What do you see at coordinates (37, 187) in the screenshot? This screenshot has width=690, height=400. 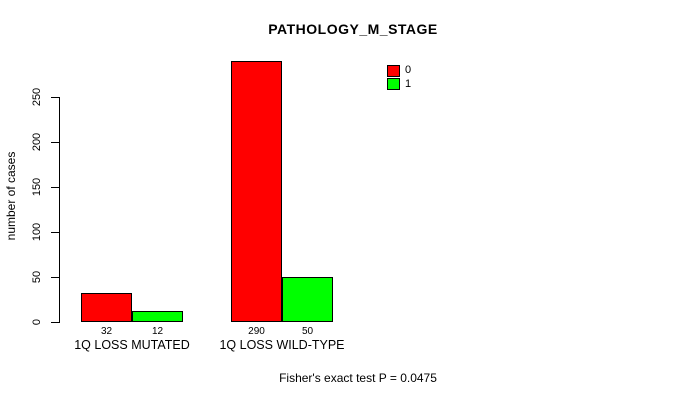 I see `y-tick-label: 150` at bounding box center [37, 187].